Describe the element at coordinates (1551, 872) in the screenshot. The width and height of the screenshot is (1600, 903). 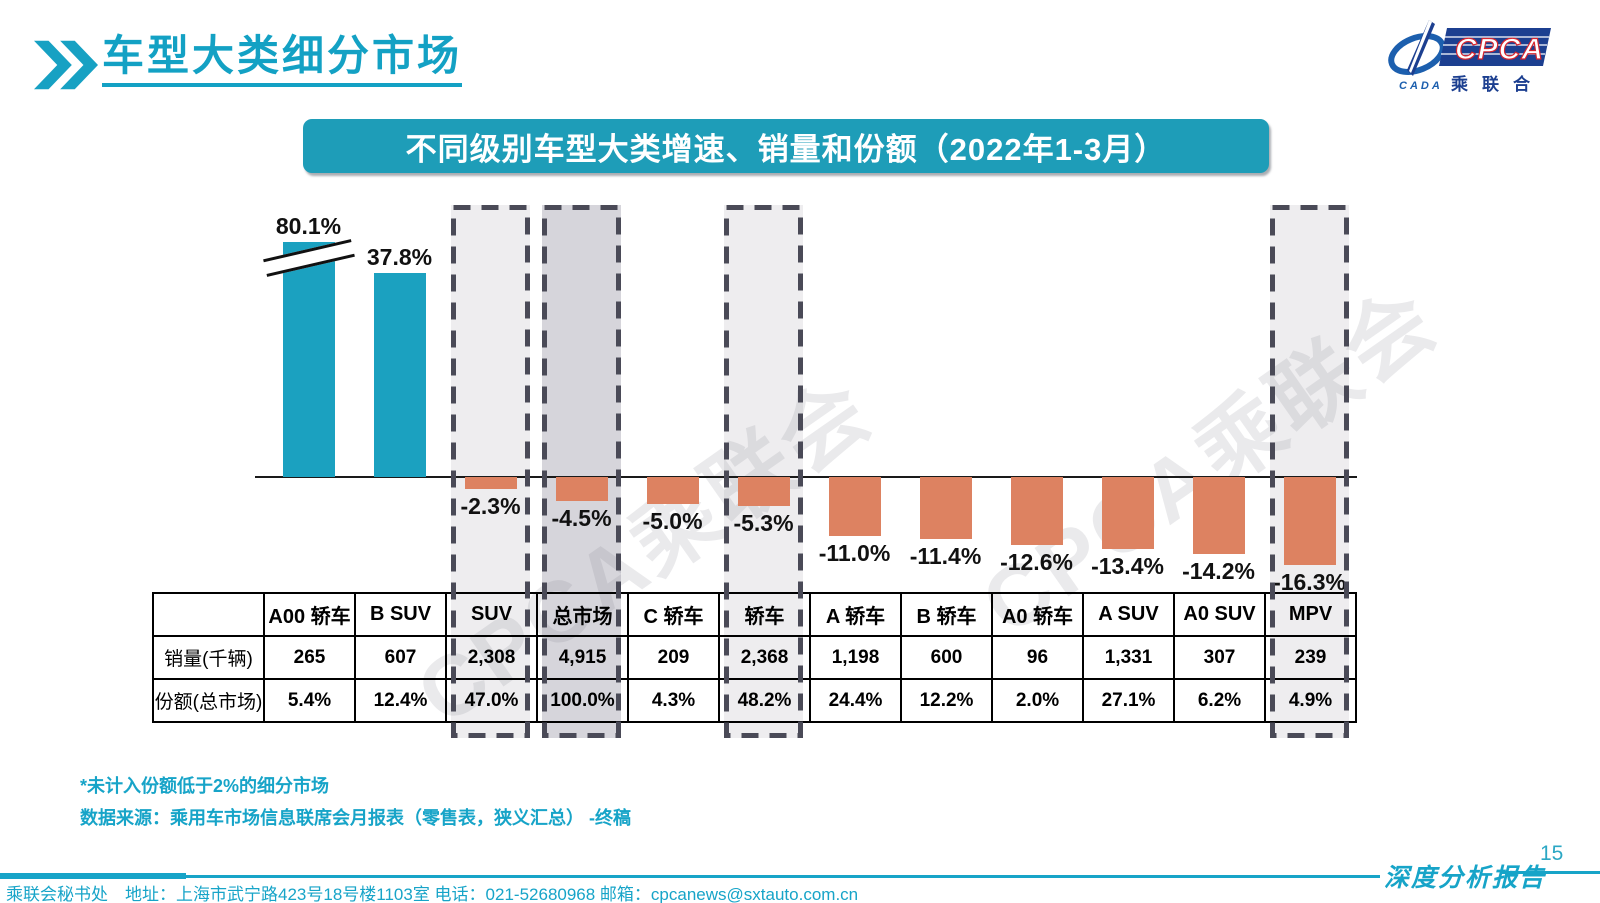
I see `footer-rule-right` at that location.